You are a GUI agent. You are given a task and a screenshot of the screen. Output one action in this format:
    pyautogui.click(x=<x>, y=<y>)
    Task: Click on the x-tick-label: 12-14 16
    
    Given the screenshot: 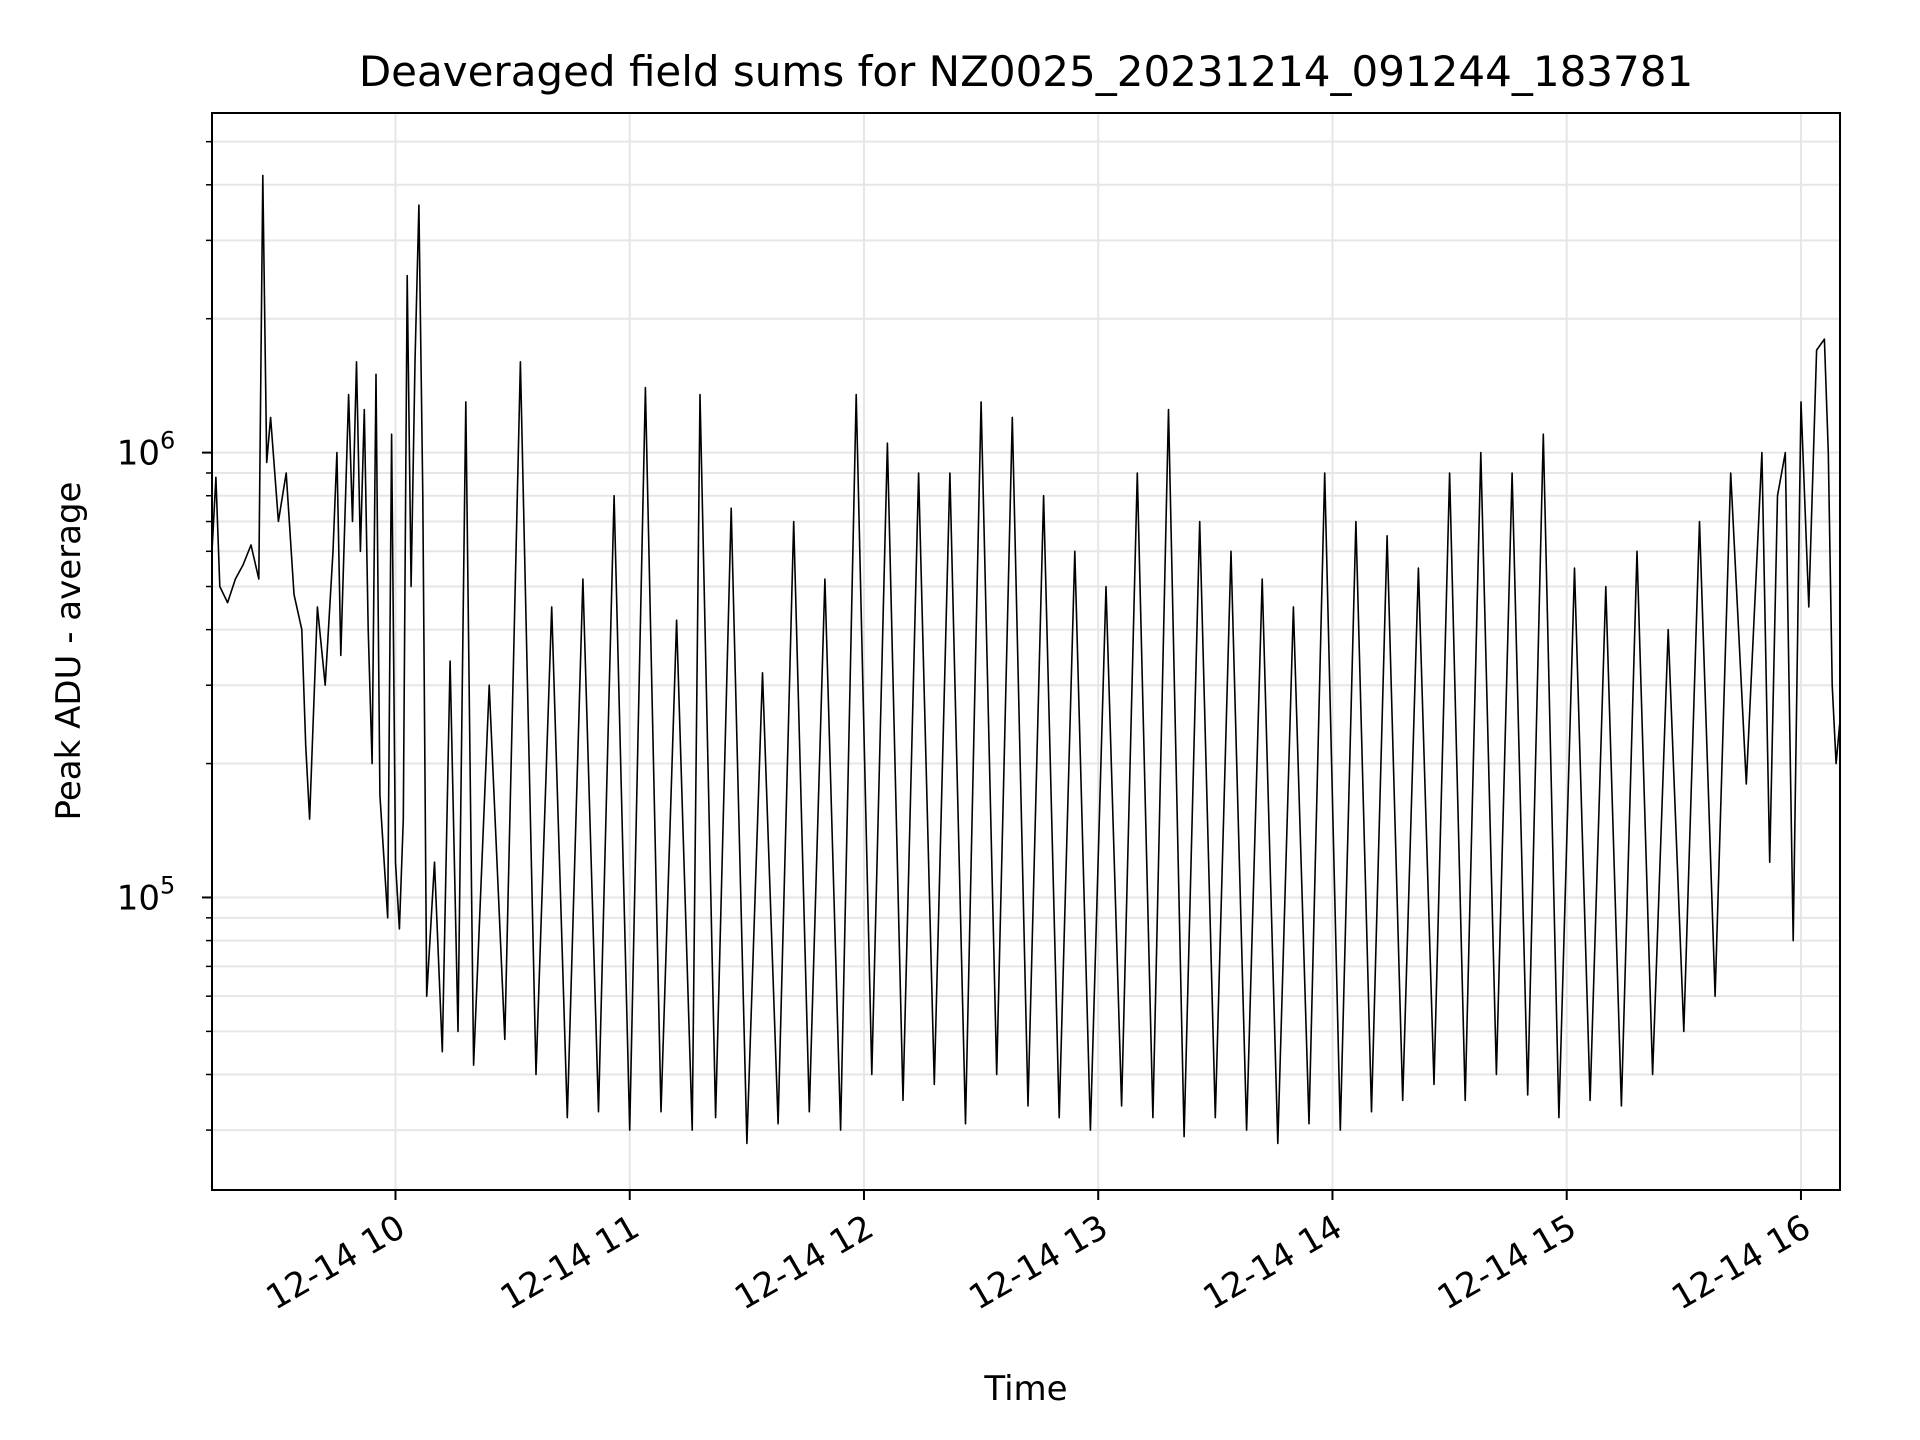 What is the action you would take?
    pyautogui.click(x=1741, y=1262)
    